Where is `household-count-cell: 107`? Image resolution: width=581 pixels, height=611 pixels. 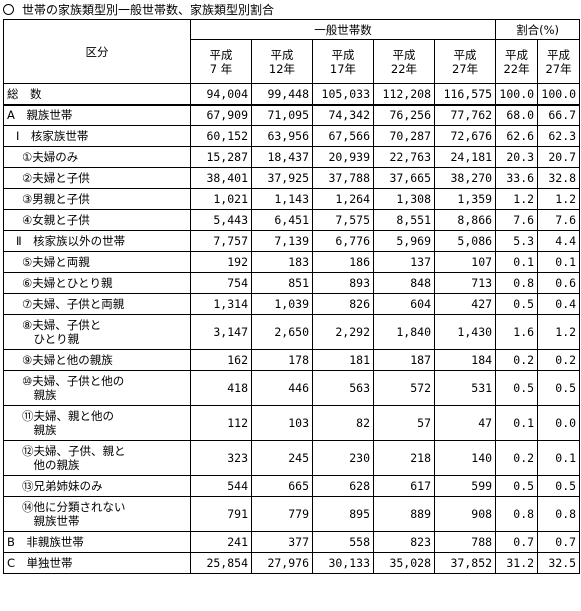 household-count-cell: 107 is located at coordinates (465, 262).